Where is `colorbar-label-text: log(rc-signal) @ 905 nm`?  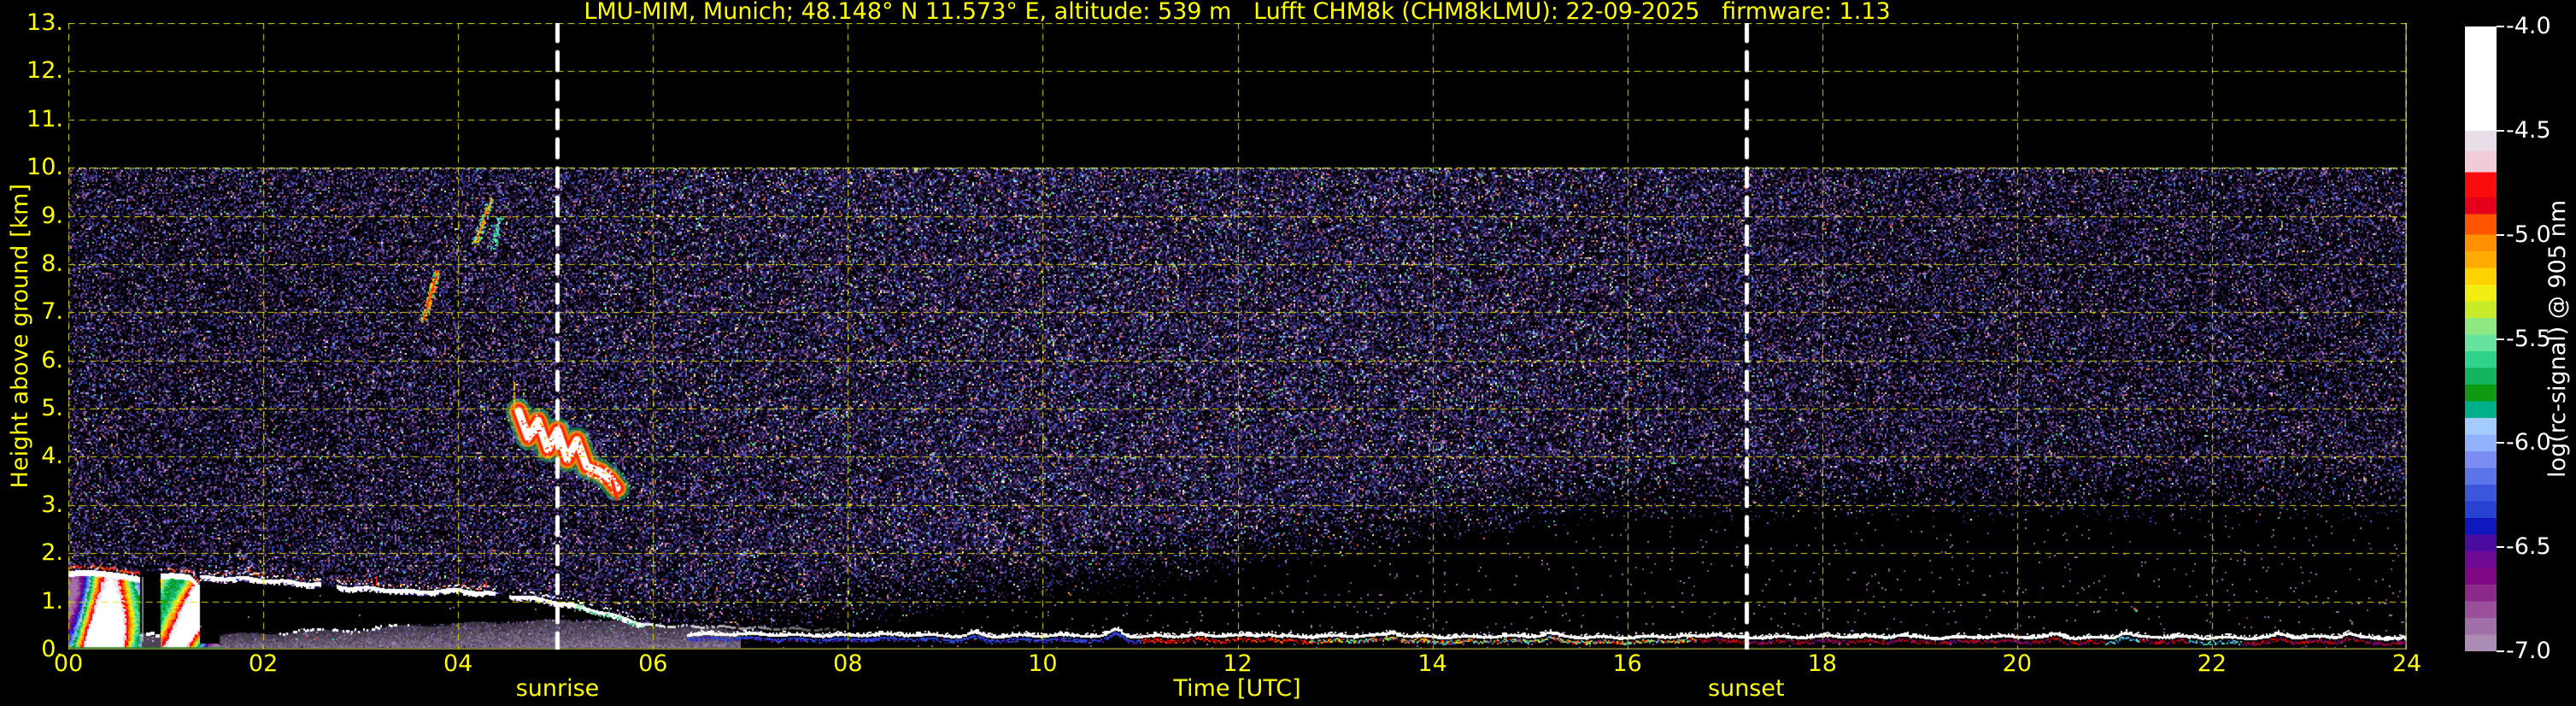
colorbar-label-text: log(rc-signal) @ 905 nm is located at coordinates (2557, 339).